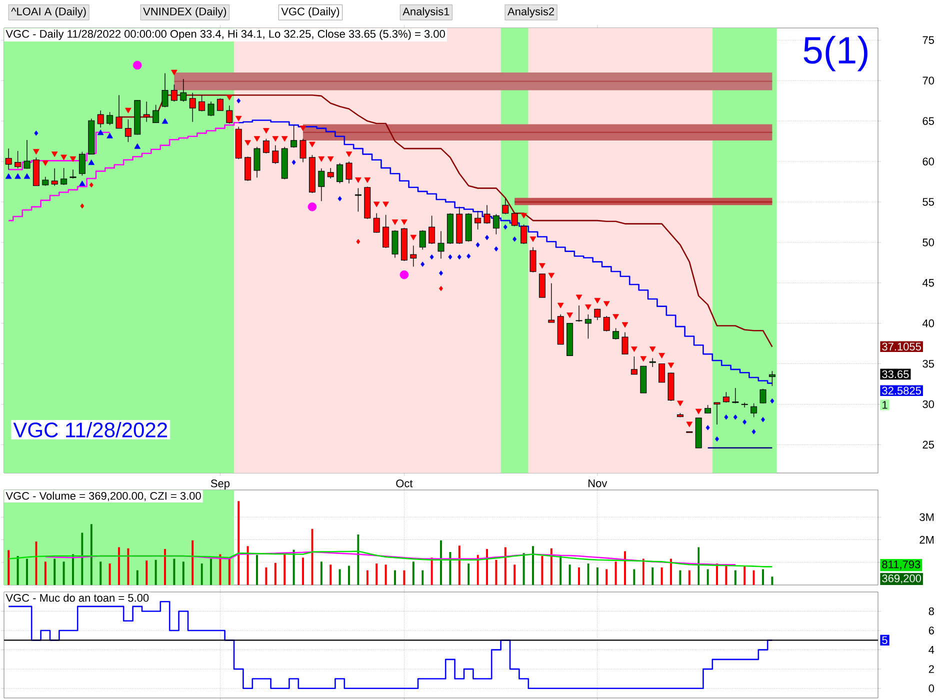 The width and height of the screenshot is (943, 700). Describe the element at coordinates (928, 364) in the screenshot. I see `y-tick-label: 35` at that location.